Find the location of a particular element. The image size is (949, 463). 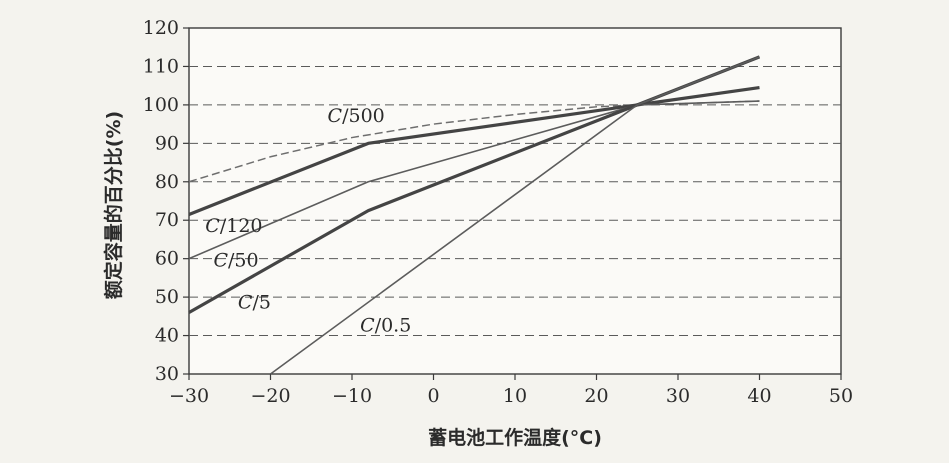

series-label: C/120 is located at coordinates (233, 226).